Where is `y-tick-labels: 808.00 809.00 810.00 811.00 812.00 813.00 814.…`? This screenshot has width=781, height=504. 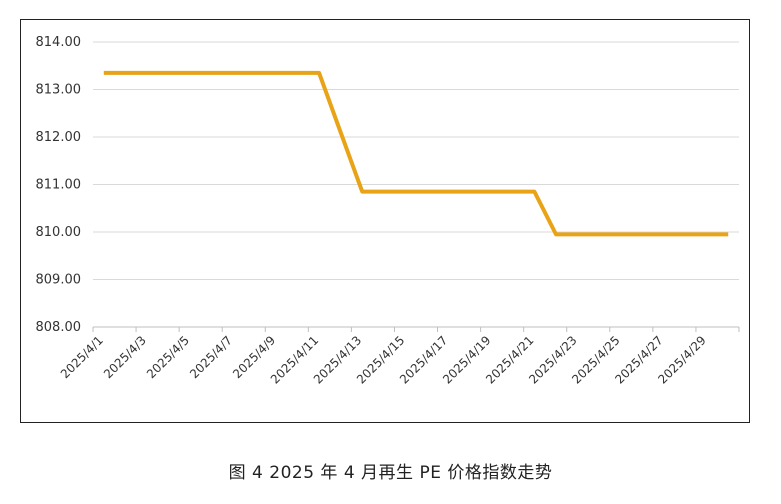
y-tick-labels: 808.00 809.00 810.00 811.00 812.00 813.00 814.… is located at coordinates (59, 185).